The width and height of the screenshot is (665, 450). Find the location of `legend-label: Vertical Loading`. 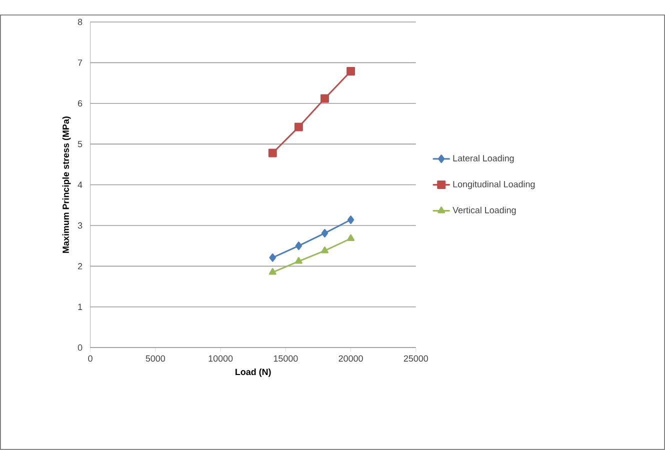

legend-label: Vertical Loading is located at coordinates (484, 211).